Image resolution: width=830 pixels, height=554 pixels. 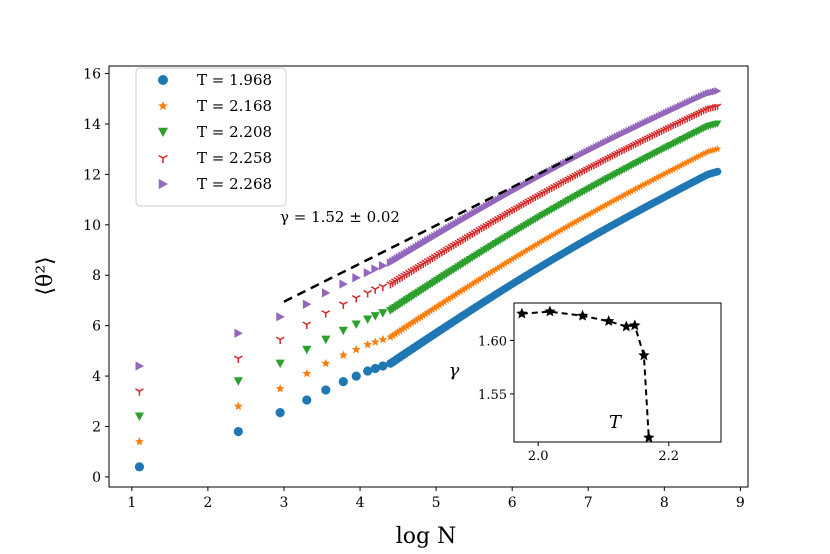 I want to click on x-tick-label: 4, so click(x=360, y=503).